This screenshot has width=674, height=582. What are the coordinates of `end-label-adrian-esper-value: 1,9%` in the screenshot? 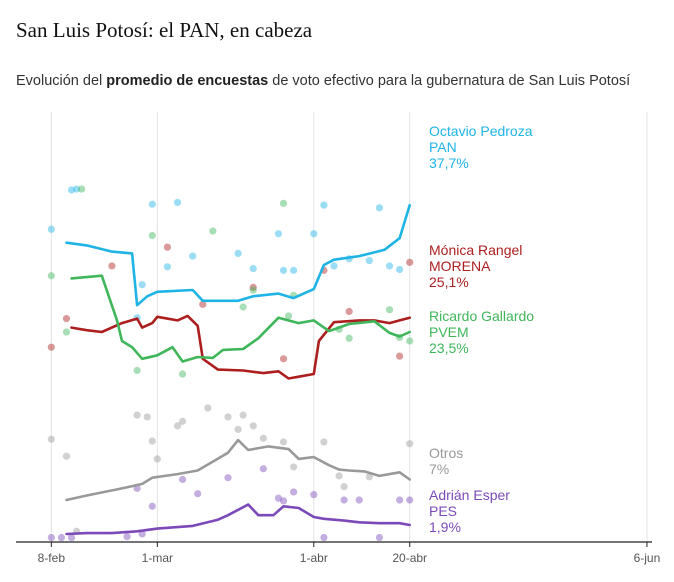 It's located at (445, 527).